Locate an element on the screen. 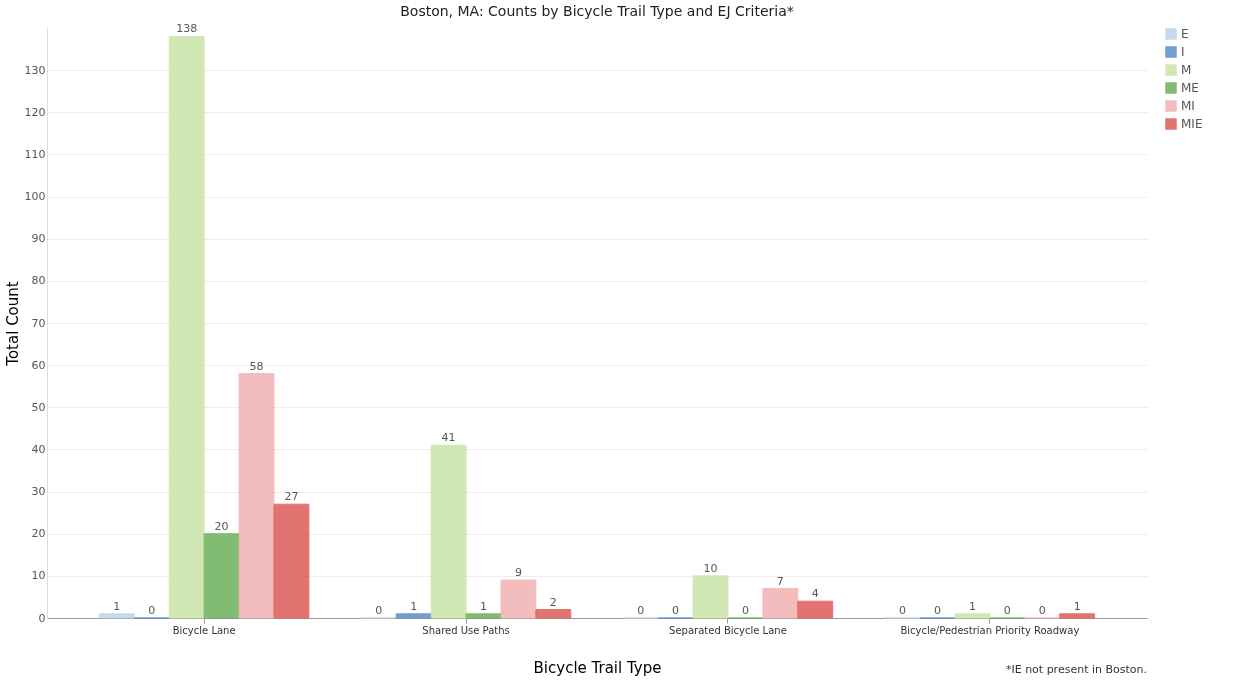  legend-label: M is located at coordinates (1186, 70).